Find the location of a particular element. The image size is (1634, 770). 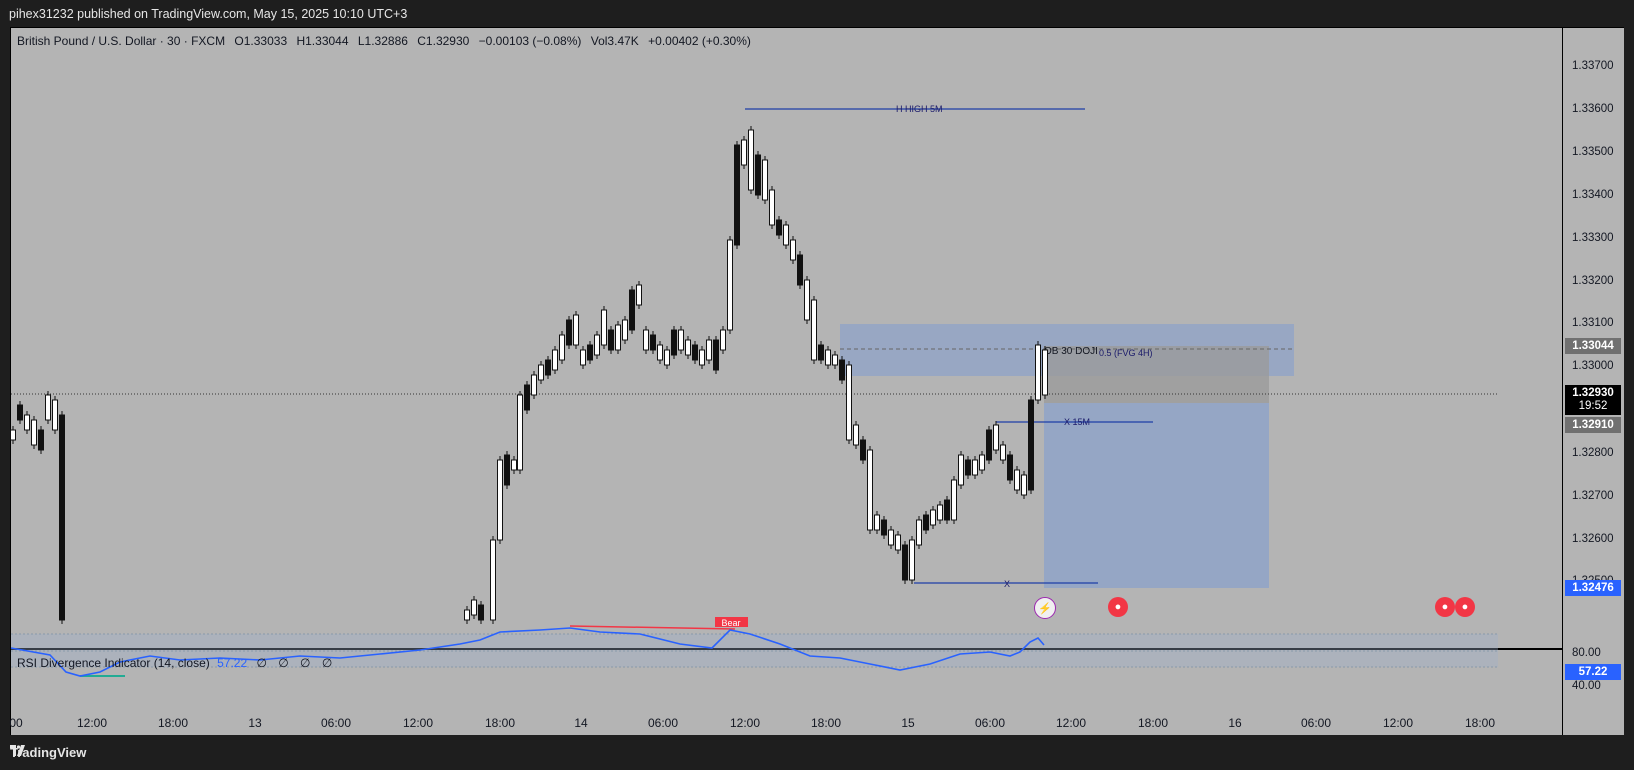

entry-price-tag: 1.32910 is located at coordinates (1593, 425).